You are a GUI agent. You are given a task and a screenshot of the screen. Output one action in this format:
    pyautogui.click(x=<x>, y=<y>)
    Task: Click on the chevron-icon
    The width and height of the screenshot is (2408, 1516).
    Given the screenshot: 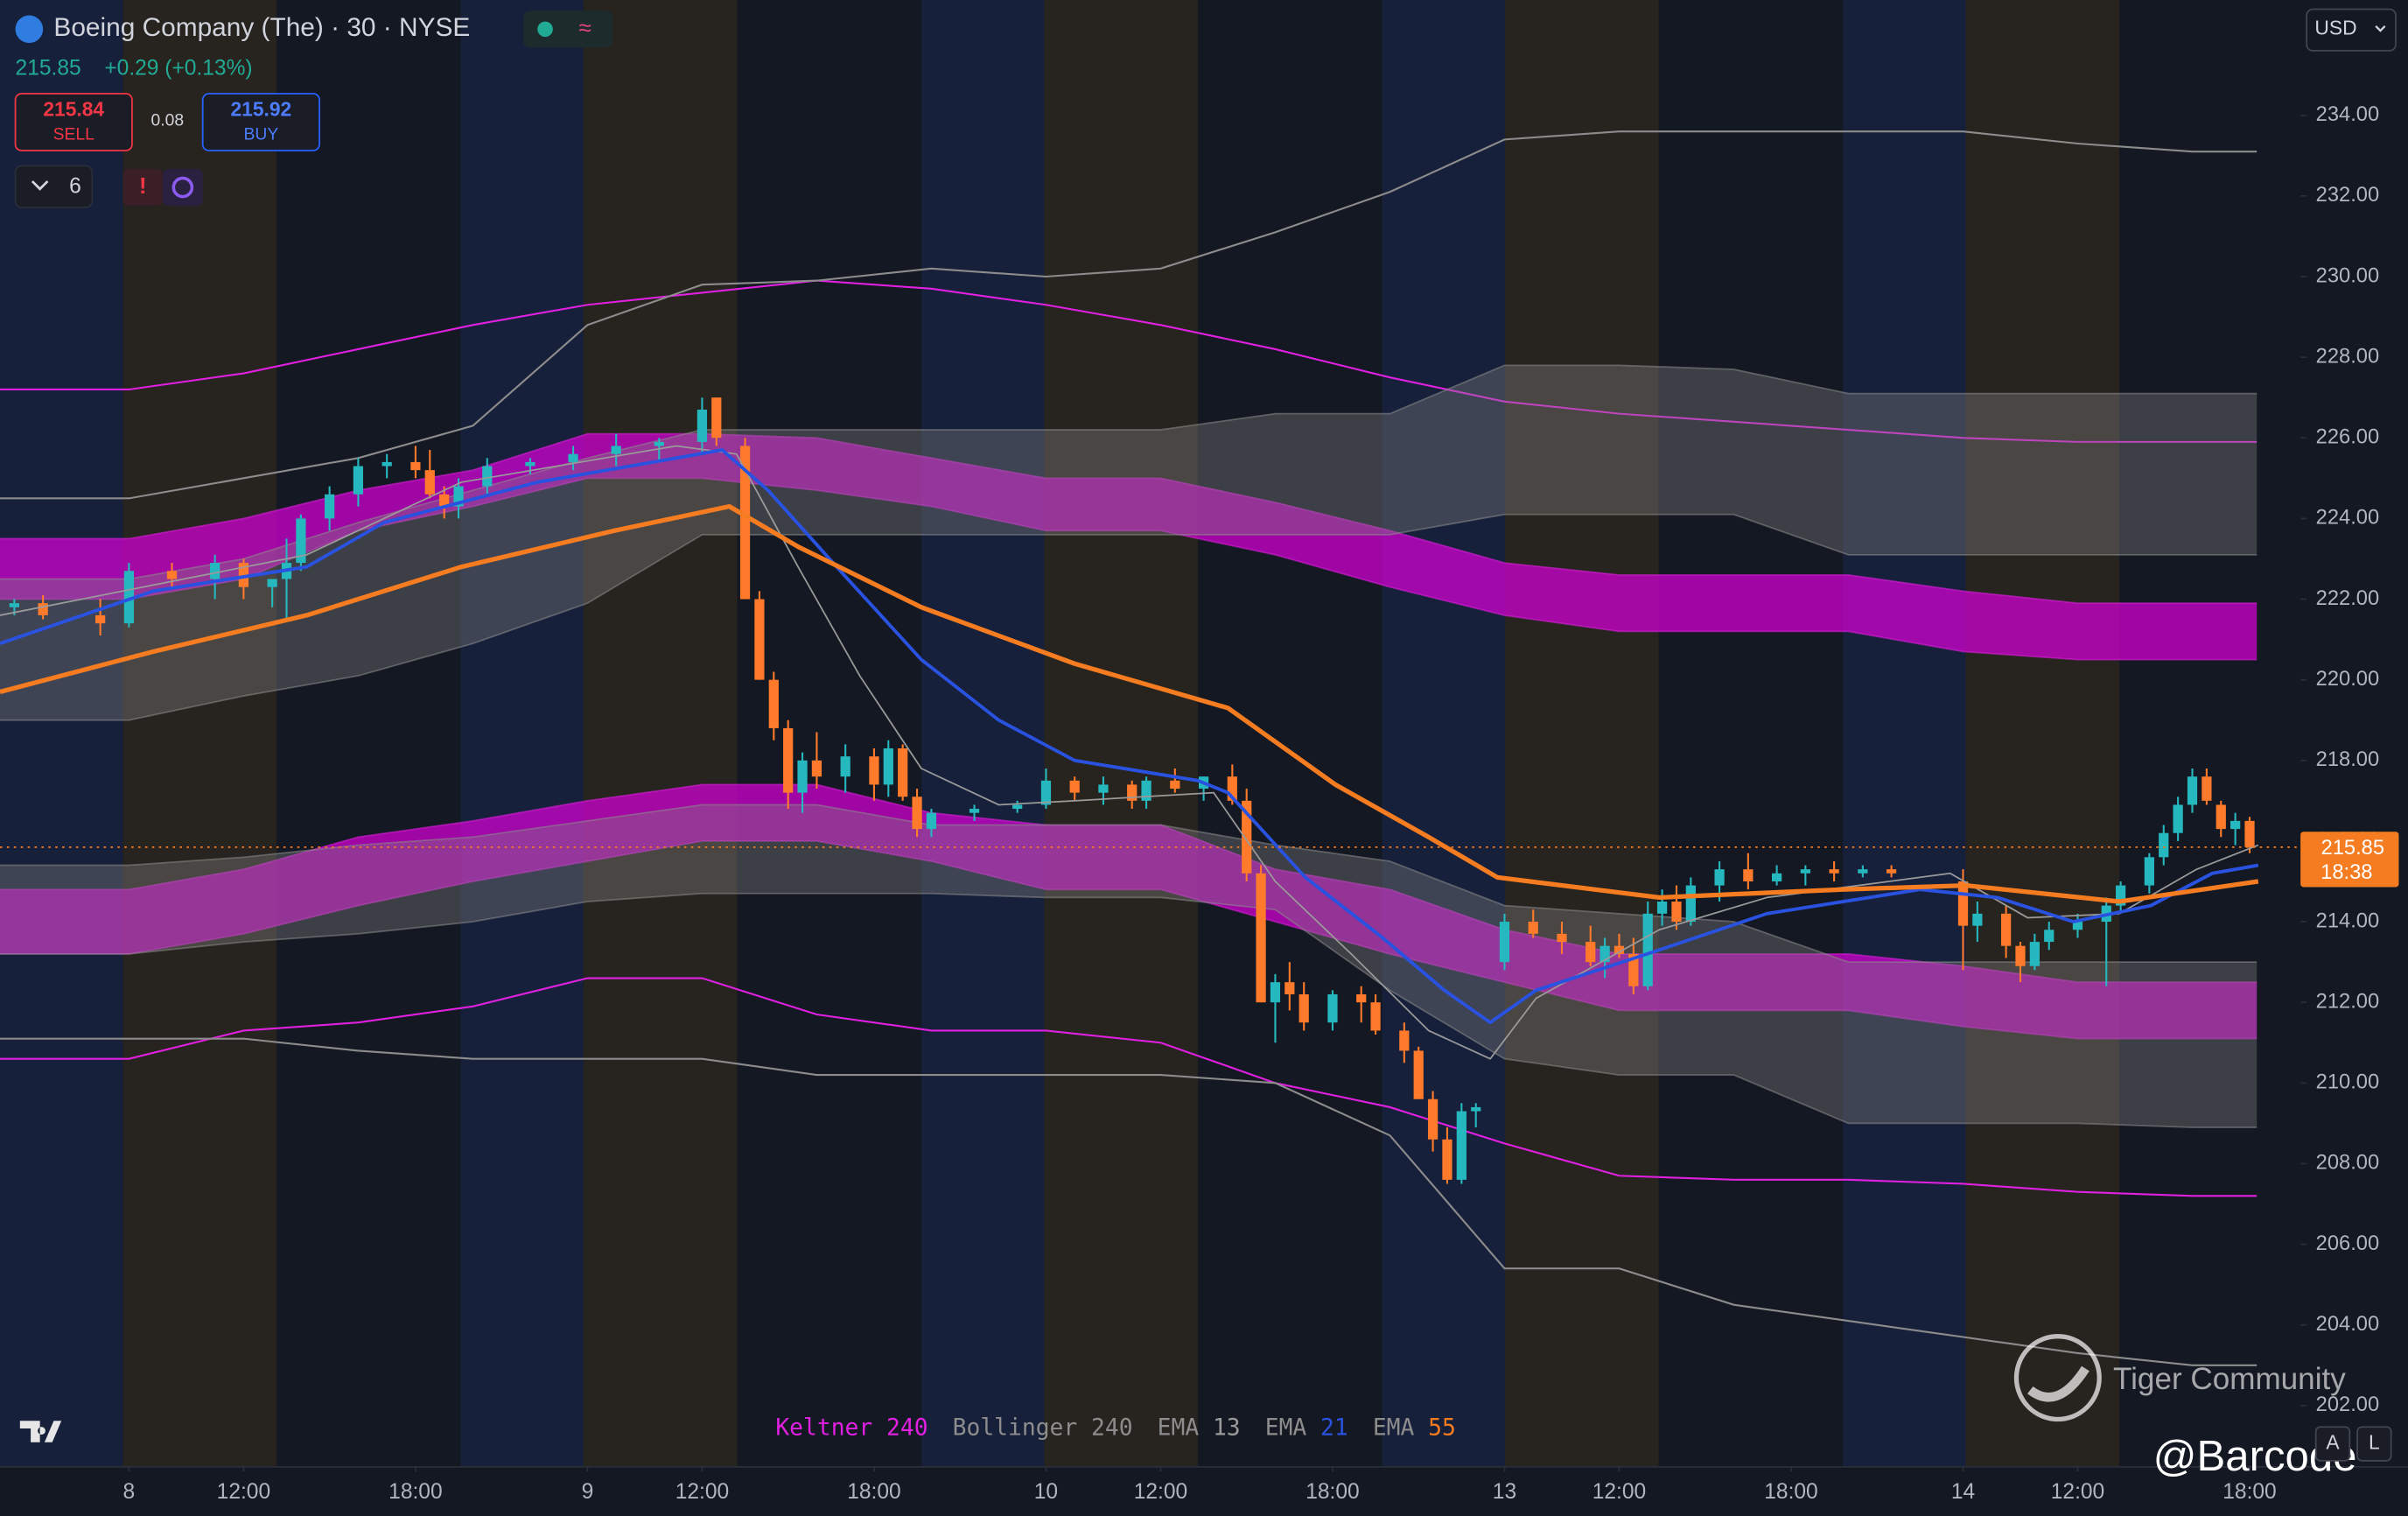 What is the action you would take?
    pyautogui.click(x=40, y=185)
    